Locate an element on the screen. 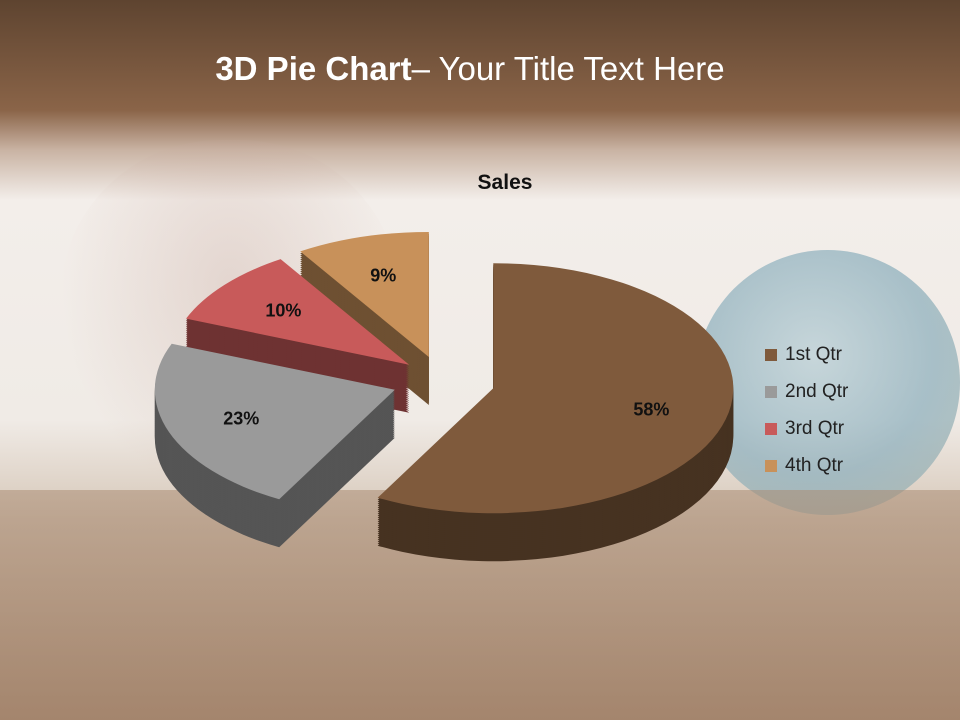  title-rest: – Your Title Text Here is located at coordinates (568, 68).